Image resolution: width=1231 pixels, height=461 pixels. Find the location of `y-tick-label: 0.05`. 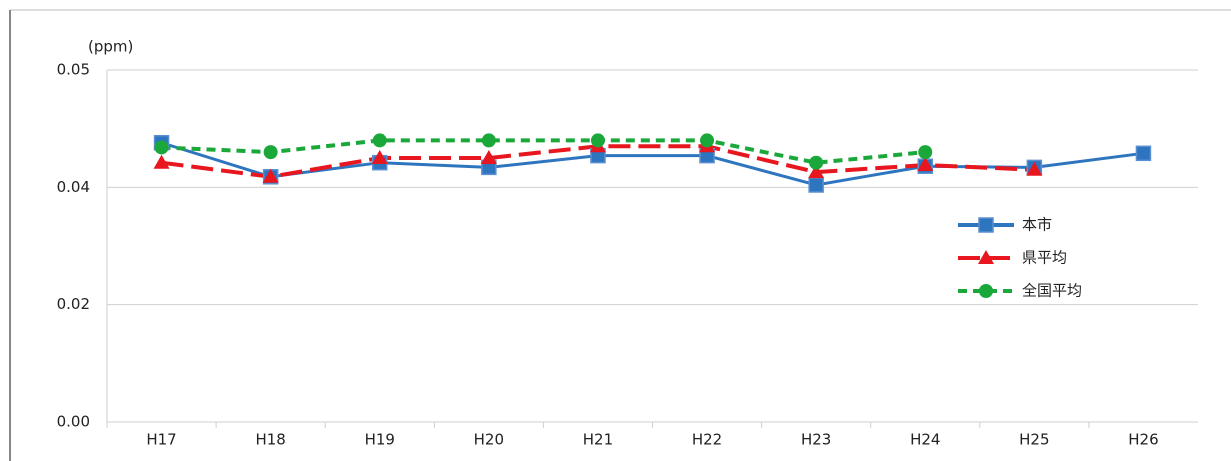

y-tick-label: 0.05 is located at coordinates (73, 70).